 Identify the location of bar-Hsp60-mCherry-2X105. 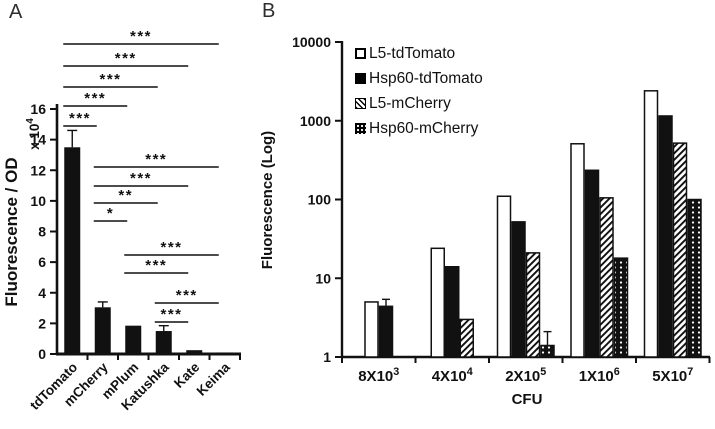
(547, 351).